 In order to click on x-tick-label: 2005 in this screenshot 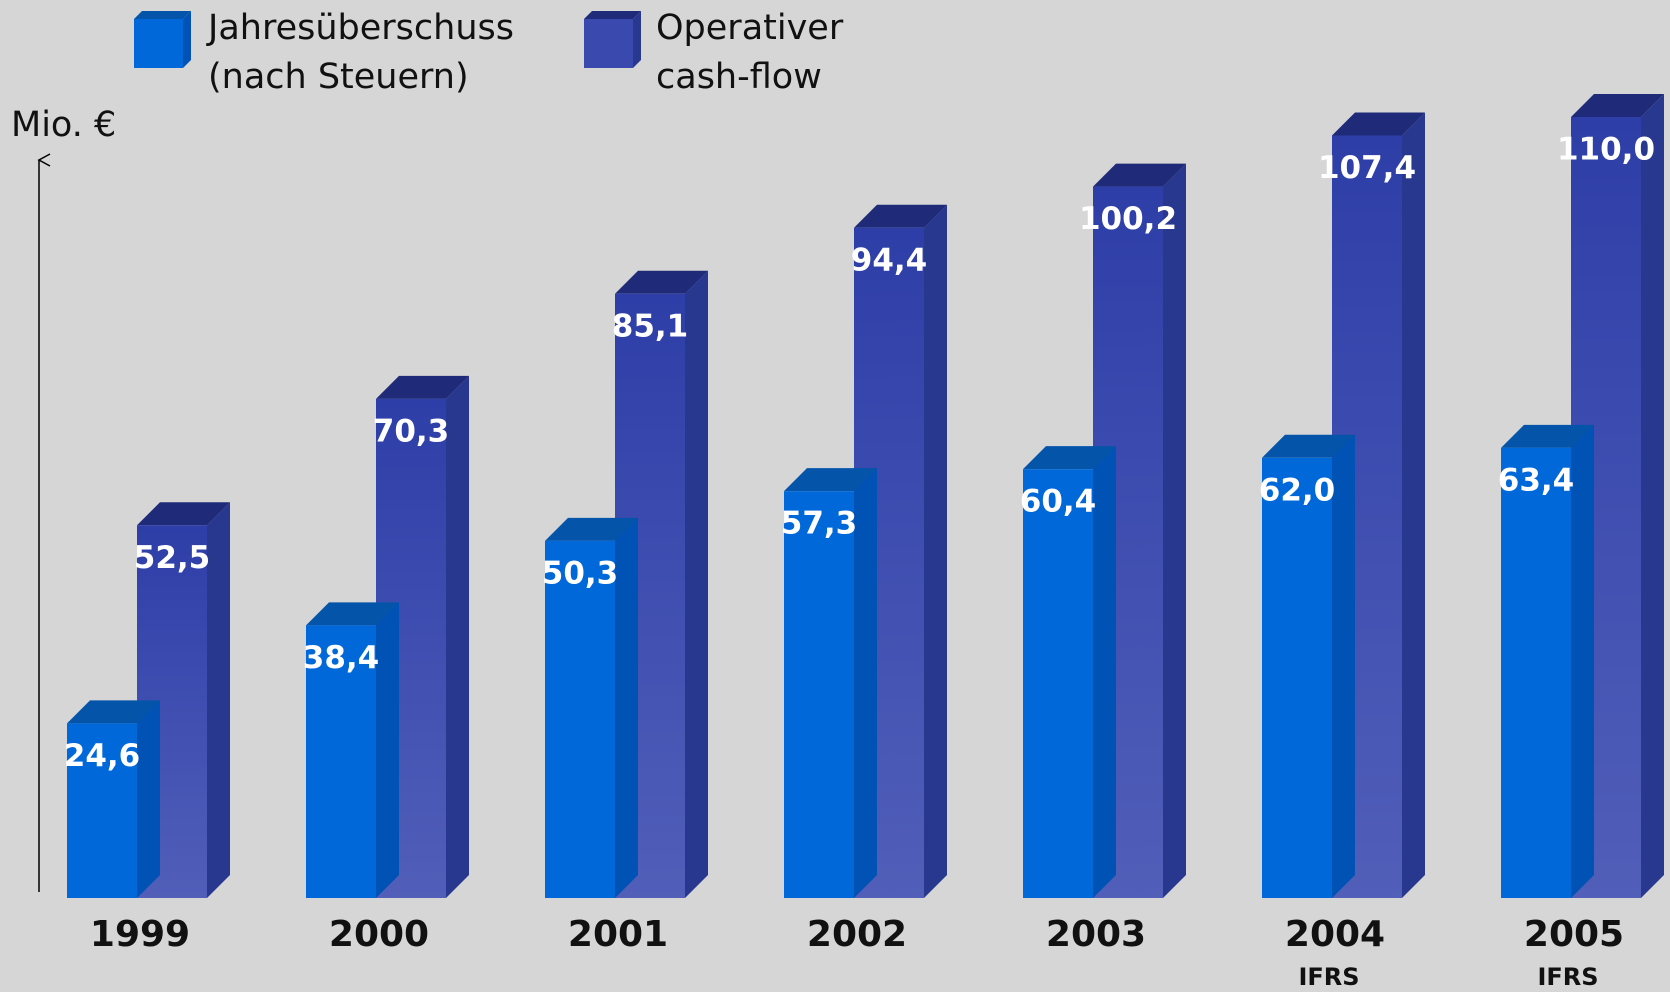, I will do `click(1574, 934)`.